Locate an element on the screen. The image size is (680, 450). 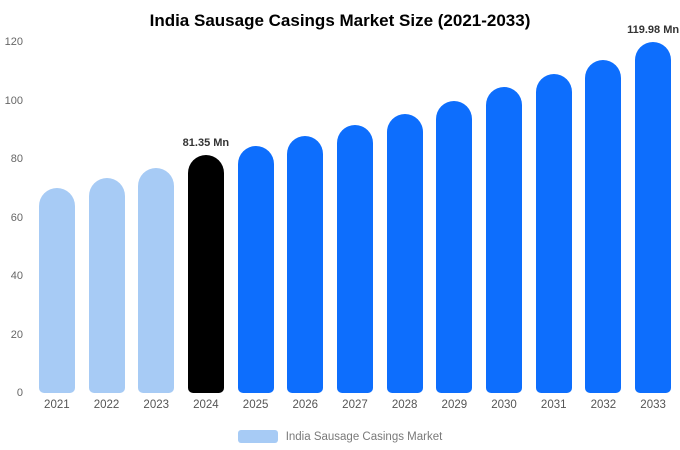
bar-2031 is located at coordinates (553, 233).